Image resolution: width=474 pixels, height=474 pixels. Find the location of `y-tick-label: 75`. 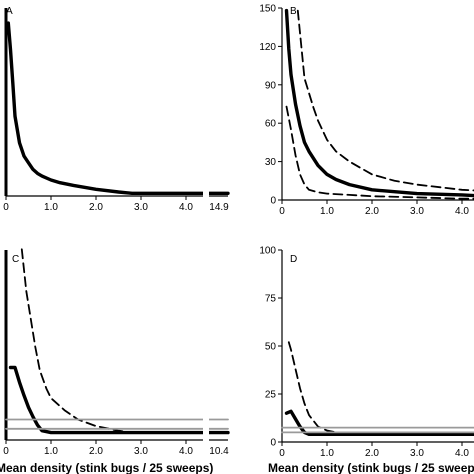

y-tick-label: 75 is located at coordinates (271, 299).